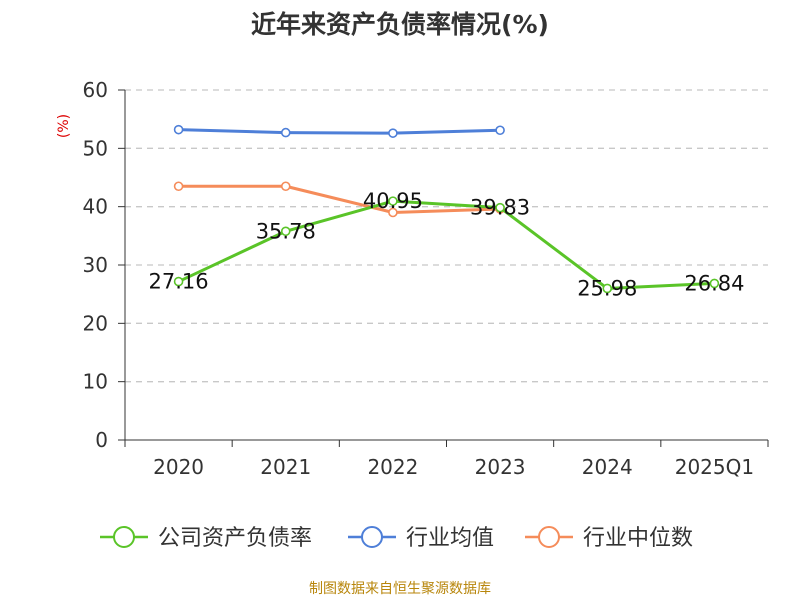  I want to click on y-axis-label: (%), so click(64, 126).